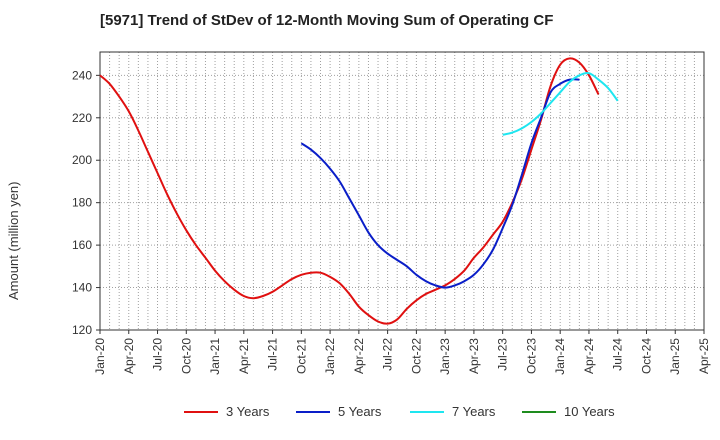 This screenshot has width=720, height=440. What do you see at coordinates (416, 356) in the screenshot?
I see `x-tick-label: Oct-22` at bounding box center [416, 356].